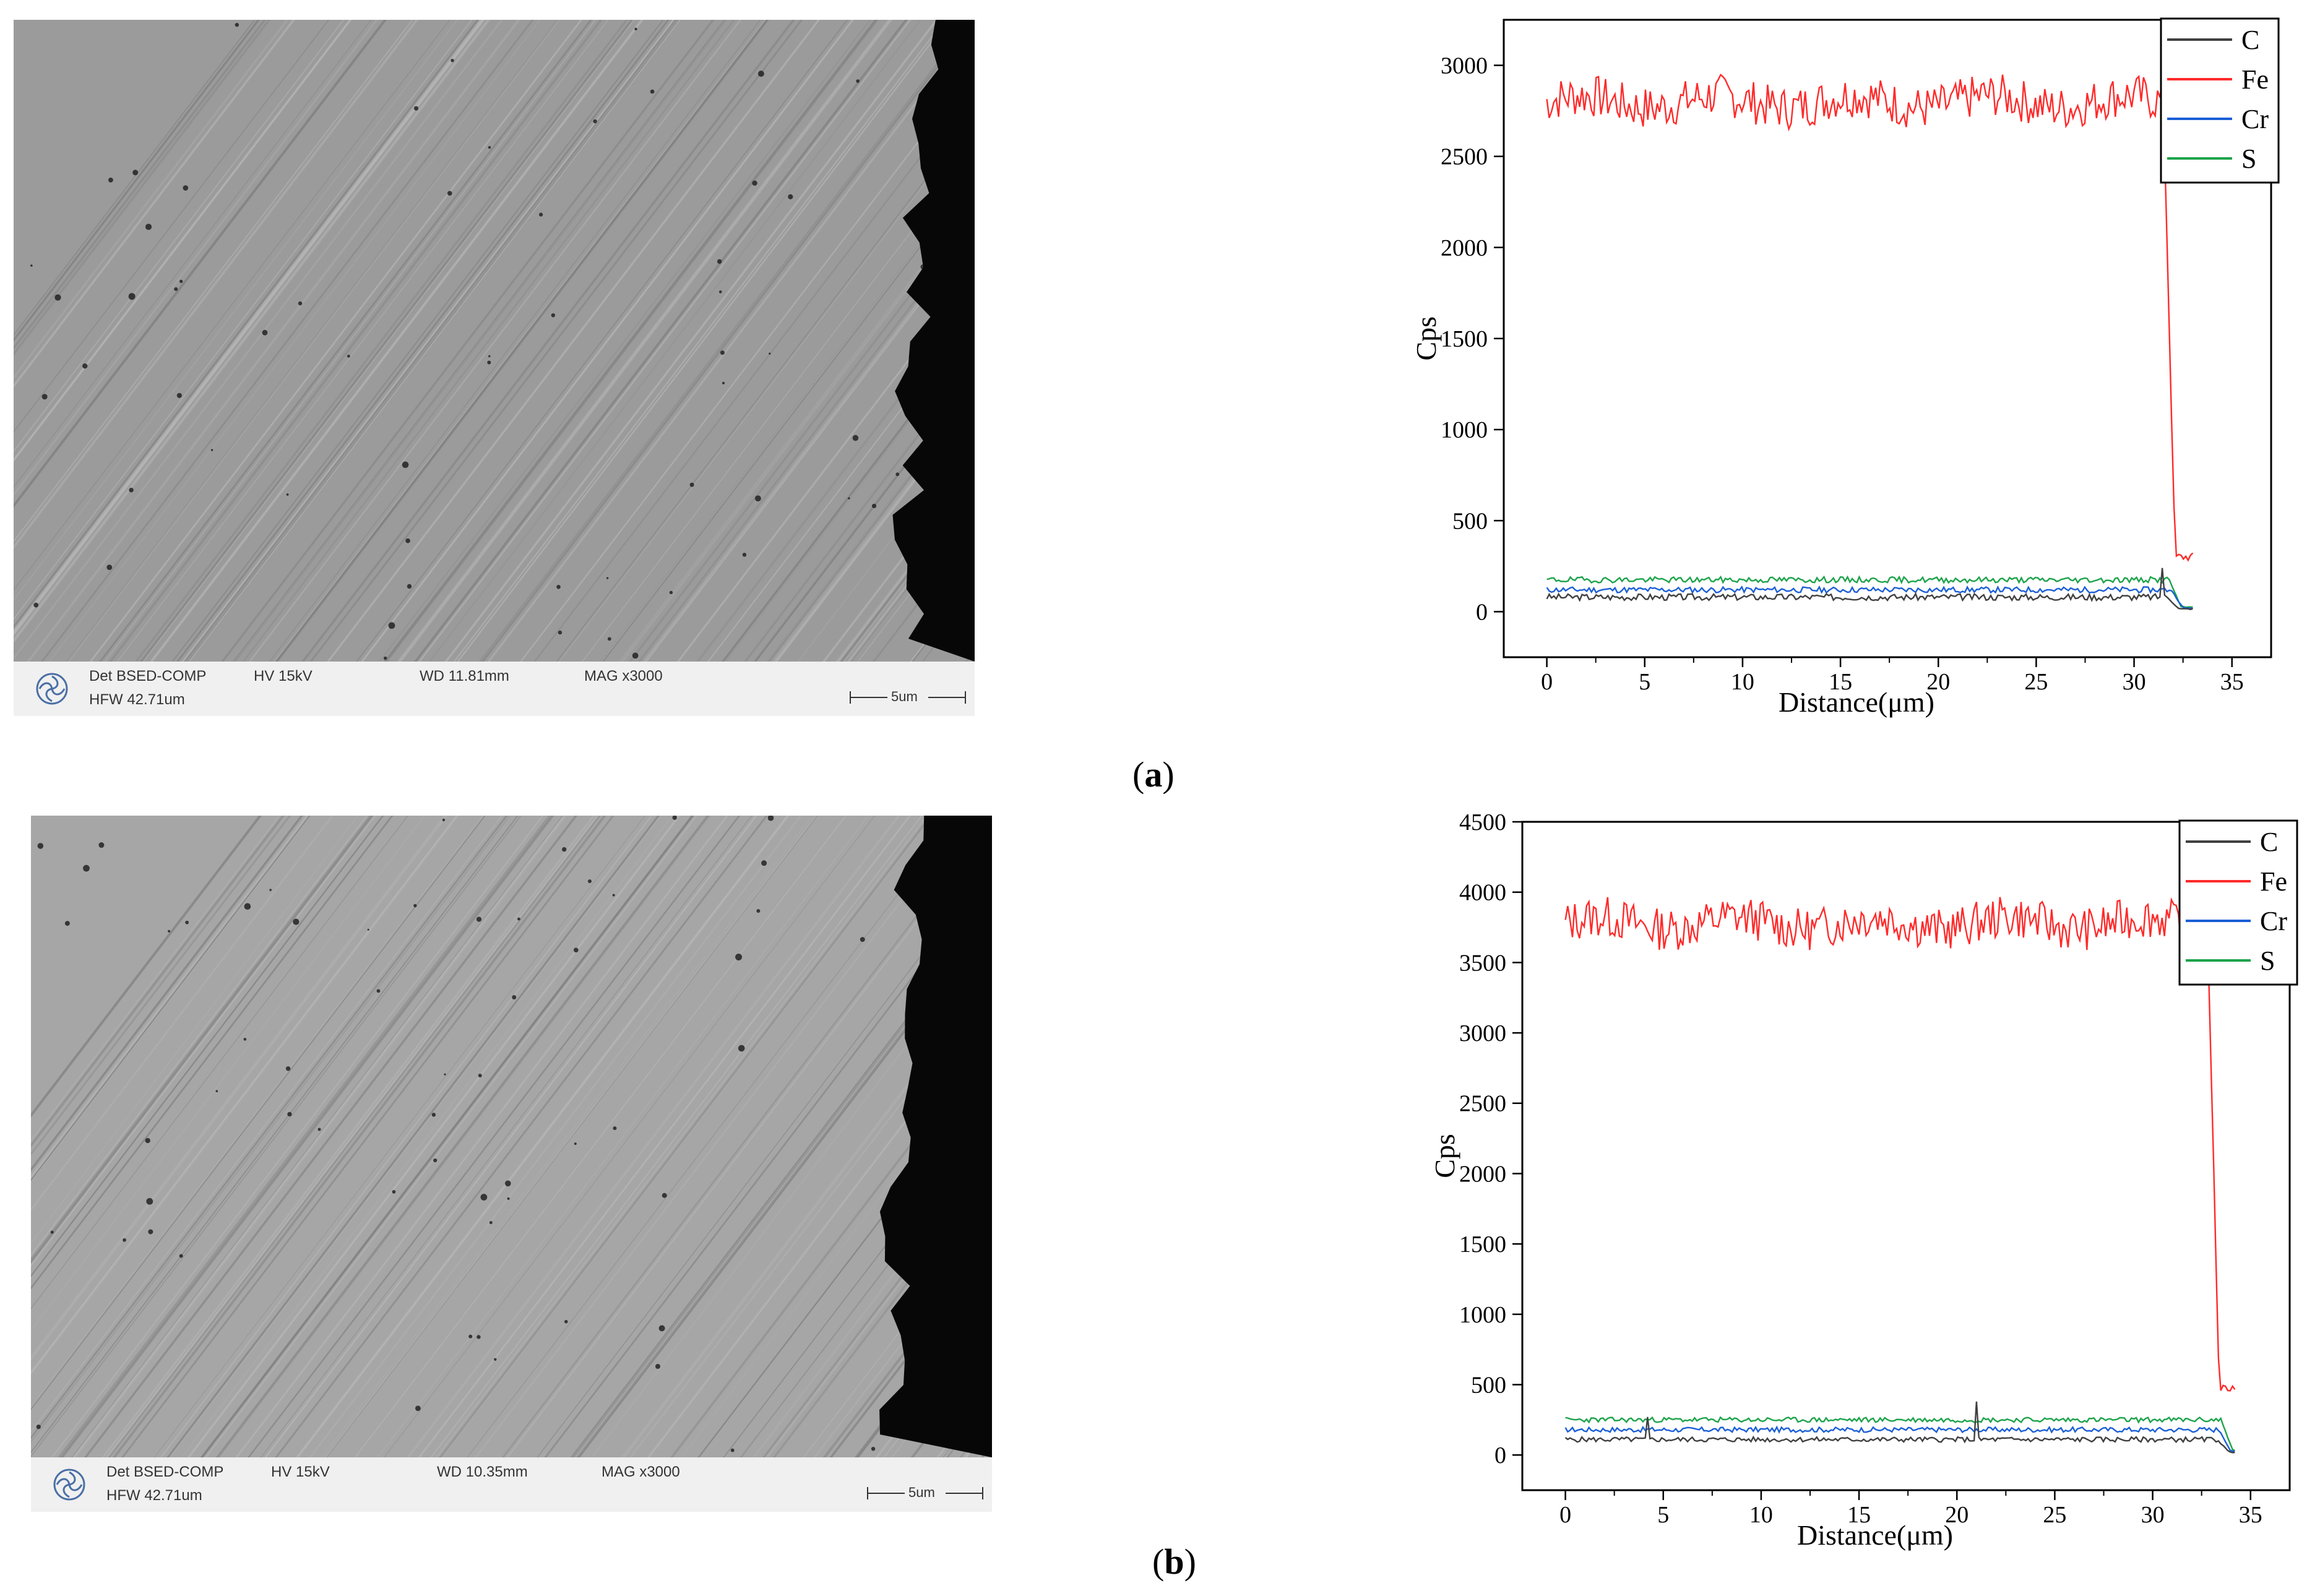  What do you see at coordinates (1870, 318) in the screenshot?
I see `chart-a-series-fe` at bounding box center [1870, 318].